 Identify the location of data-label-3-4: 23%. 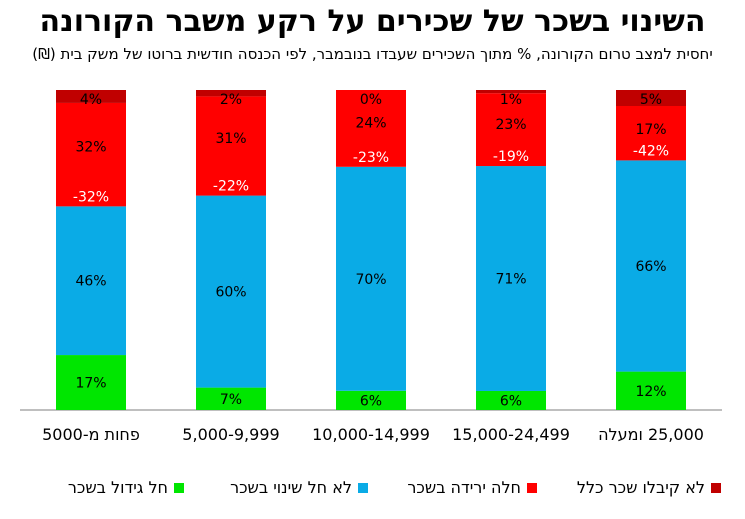
(510, 125).